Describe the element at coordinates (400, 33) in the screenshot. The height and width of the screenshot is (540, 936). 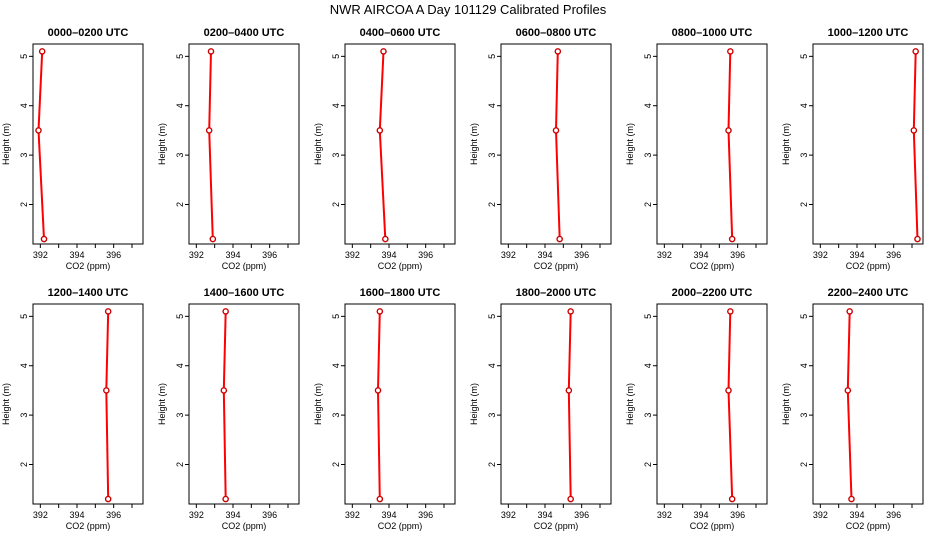
I see `panel-title: 0400–0600 UTC` at that location.